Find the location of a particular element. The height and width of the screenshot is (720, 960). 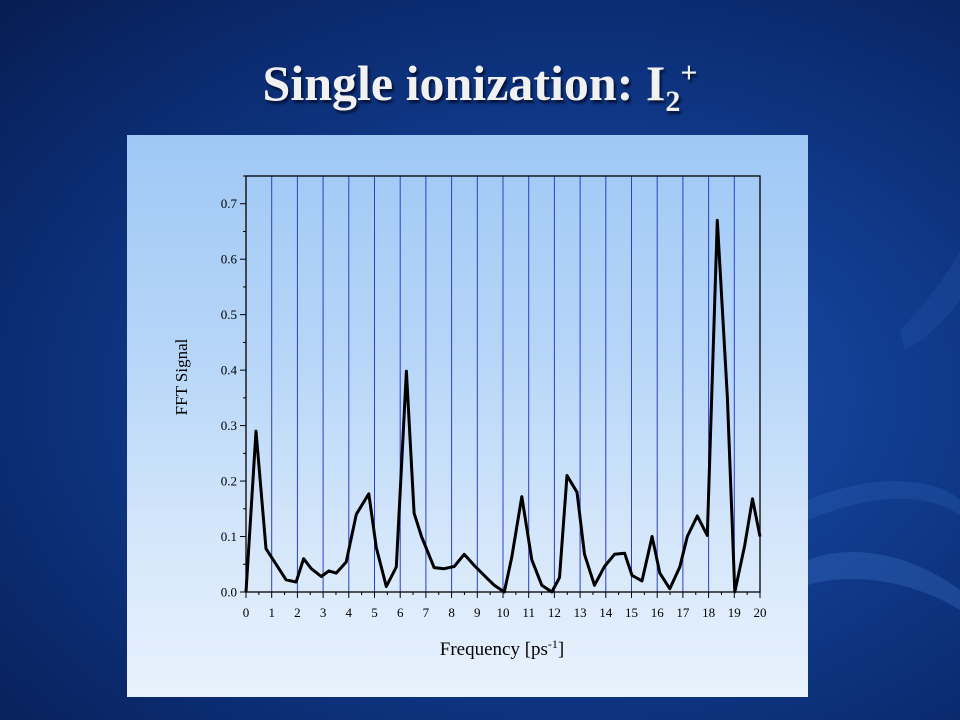

x-axis-label: Frequency [ps-1] is located at coordinates (502, 648).